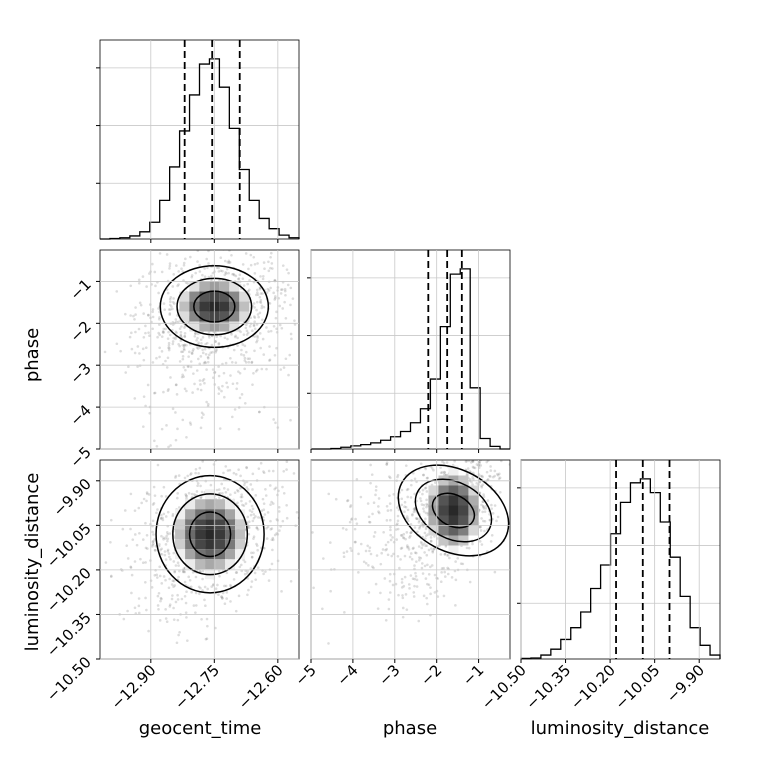 The image size is (760, 760). What do you see at coordinates (80, 415) in the screenshot?
I see `ytick-label-phase-1: −4` at bounding box center [80, 415].